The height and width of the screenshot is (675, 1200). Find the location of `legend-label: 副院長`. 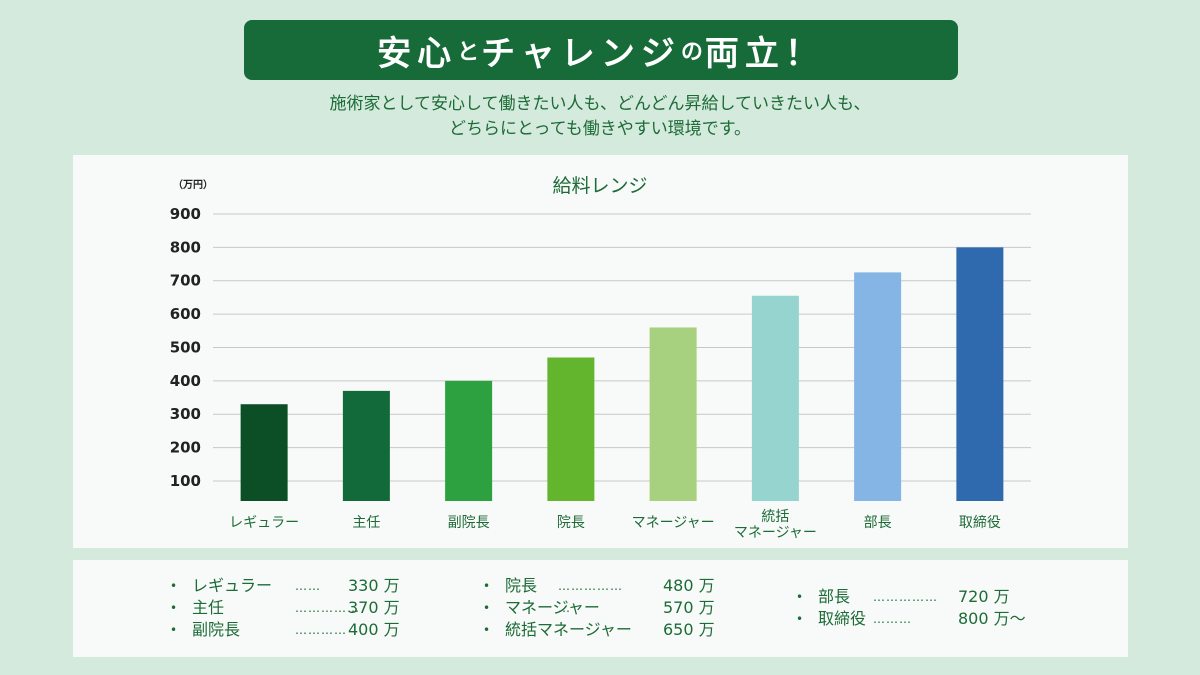

legend-label: 副院長 is located at coordinates (216, 629).